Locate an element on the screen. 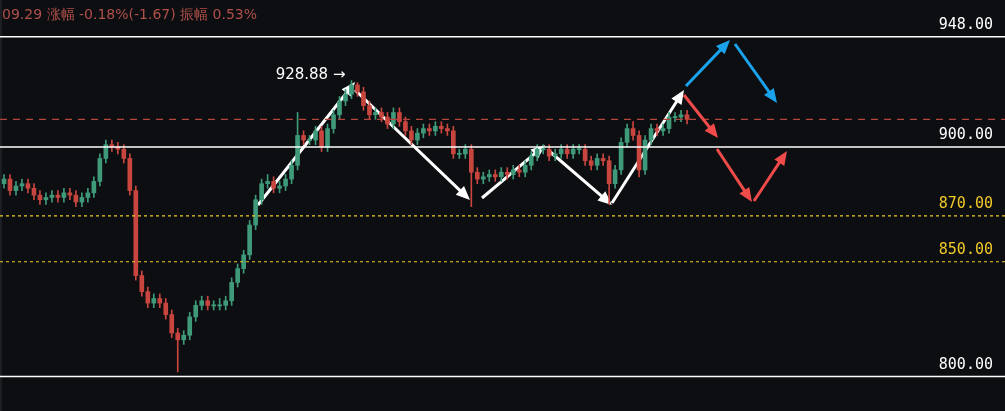 This screenshot has width=1005, height=411. ref-line-label: 800.00 is located at coordinates (965, 363).